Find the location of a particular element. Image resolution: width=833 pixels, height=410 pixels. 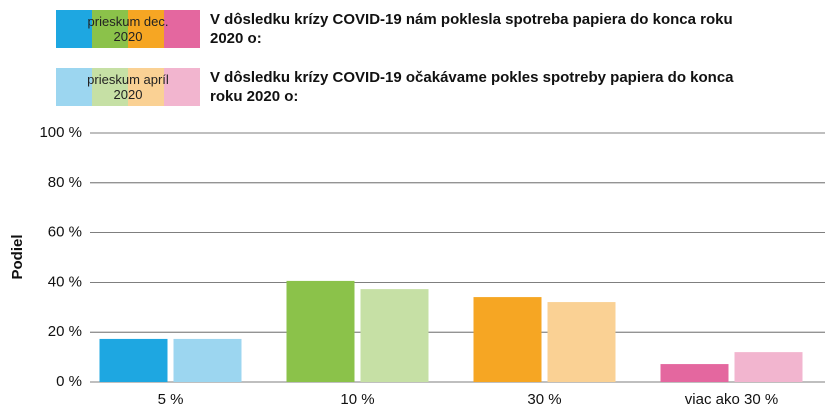

y-tick-label: 80 % is located at coordinates (65, 182).